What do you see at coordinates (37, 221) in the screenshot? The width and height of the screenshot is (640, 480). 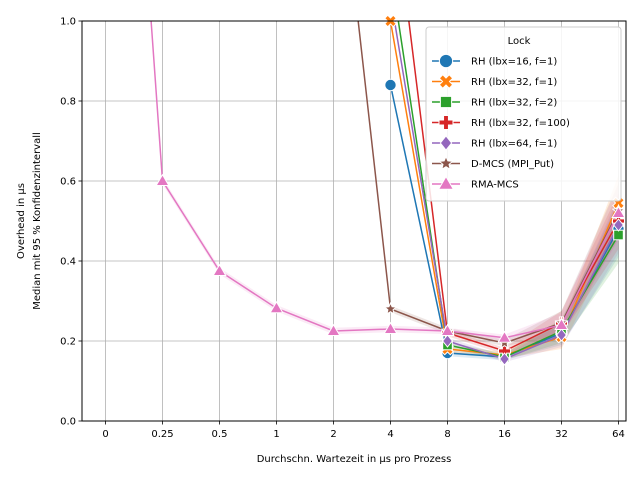 I see `y-axis-label-line2: Median mit 95 % Konfidenzintervall` at bounding box center [37, 221].